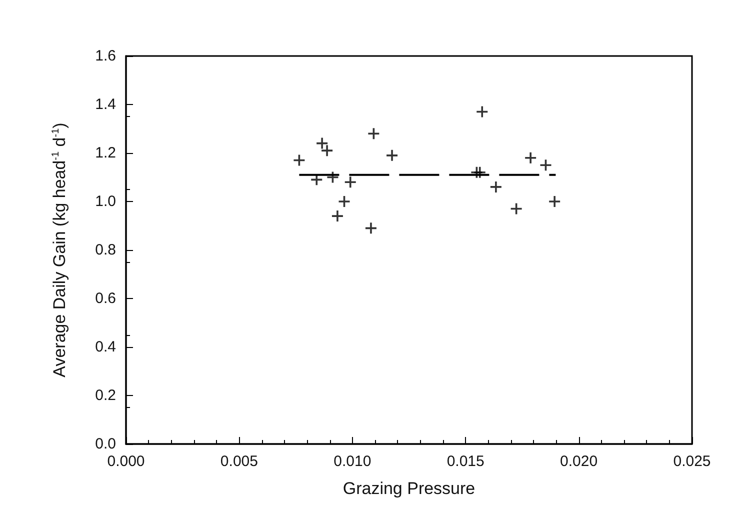 The image size is (731, 519). What do you see at coordinates (105, 395) in the screenshot?
I see `y-tick-label: 0.2` at bounding box center [105, 395].